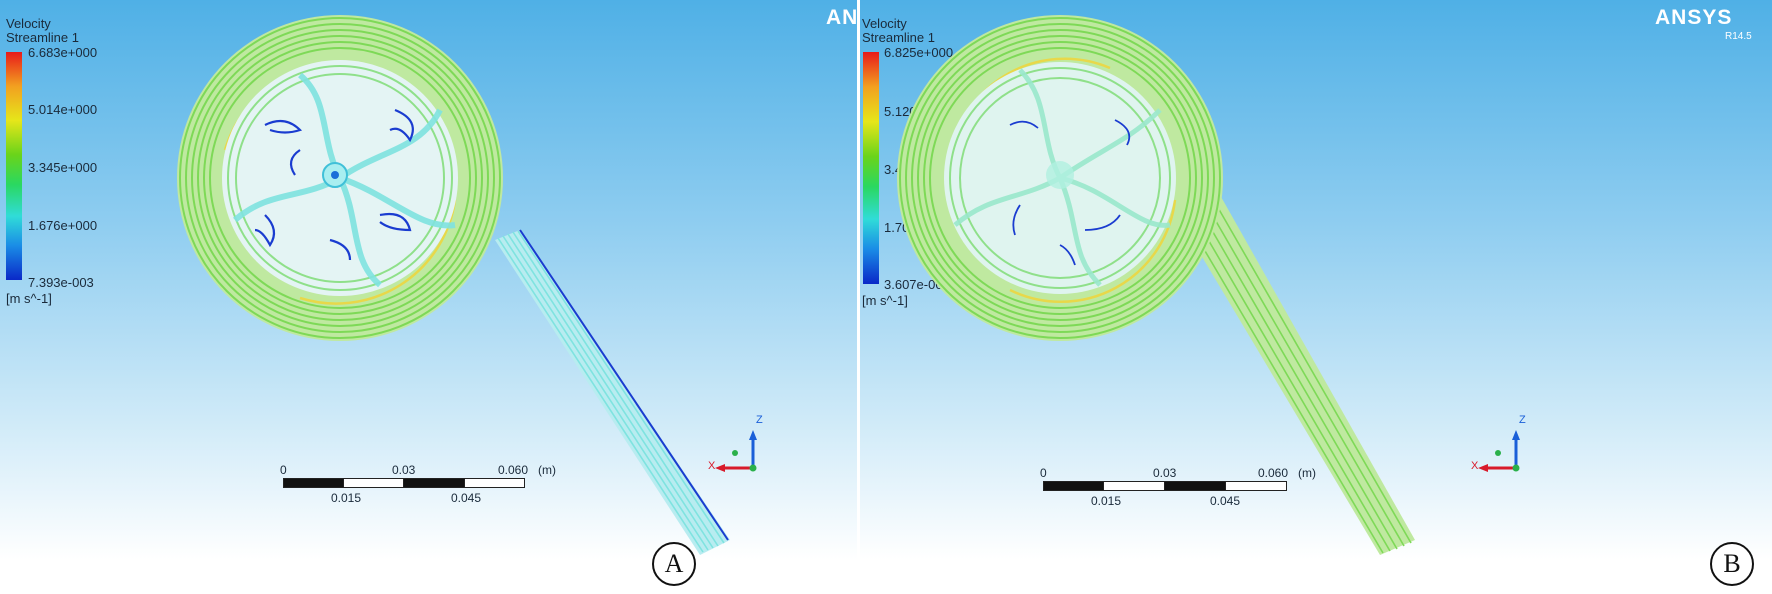  I want to click on legend-tick: 1.676e+000, so click(63, 225).